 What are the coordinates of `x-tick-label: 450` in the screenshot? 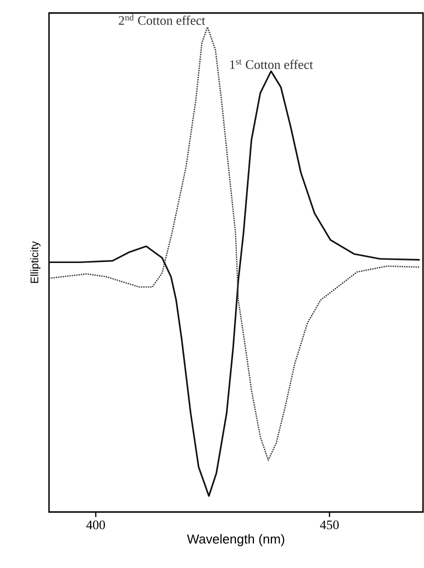 It's located at (329, 525).